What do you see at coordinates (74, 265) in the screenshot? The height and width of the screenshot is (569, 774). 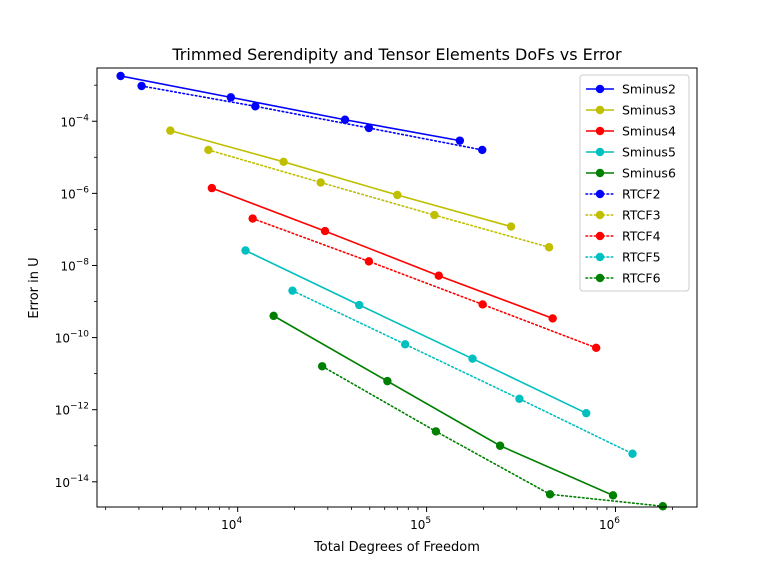 I see `y-tick-label-2: 10⁻⁸` at bounding box center [74, 265].